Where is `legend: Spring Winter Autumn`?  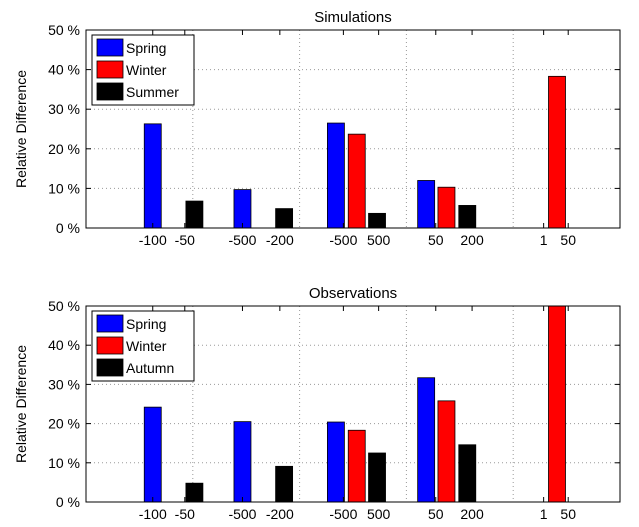
legend: Spring Winter Autumn is located at coordinates (143, 346).